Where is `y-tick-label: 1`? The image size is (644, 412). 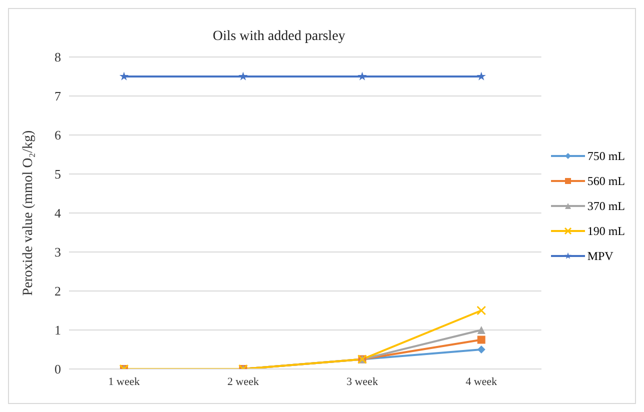 y-tick-label: 1 is located at coordinates (57, 330).